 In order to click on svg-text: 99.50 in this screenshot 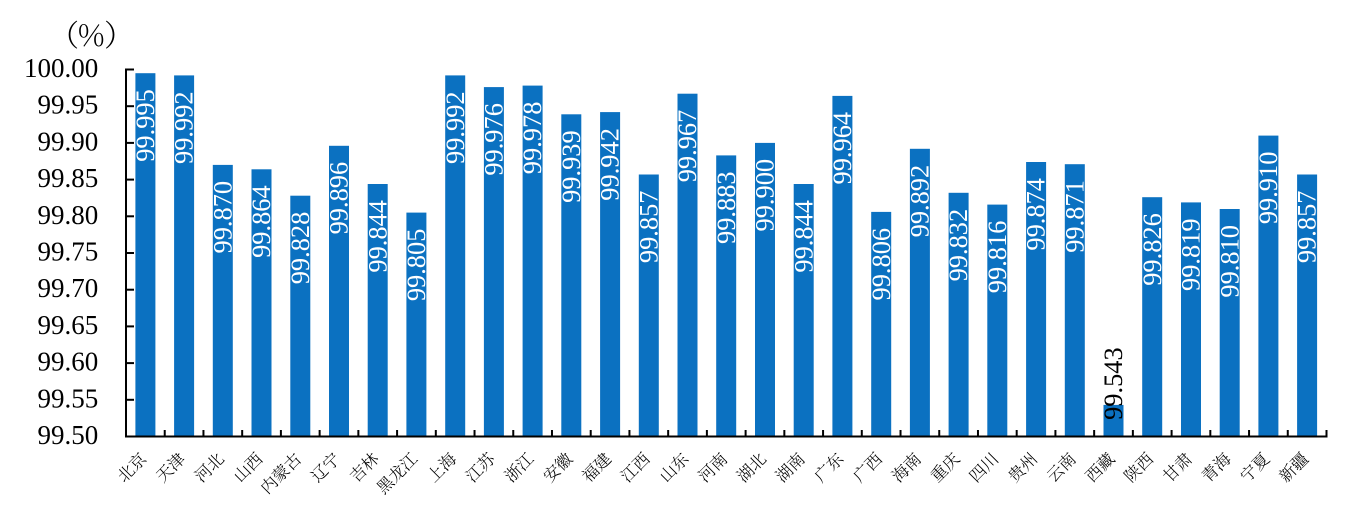, I will do `click(67, 435)`.